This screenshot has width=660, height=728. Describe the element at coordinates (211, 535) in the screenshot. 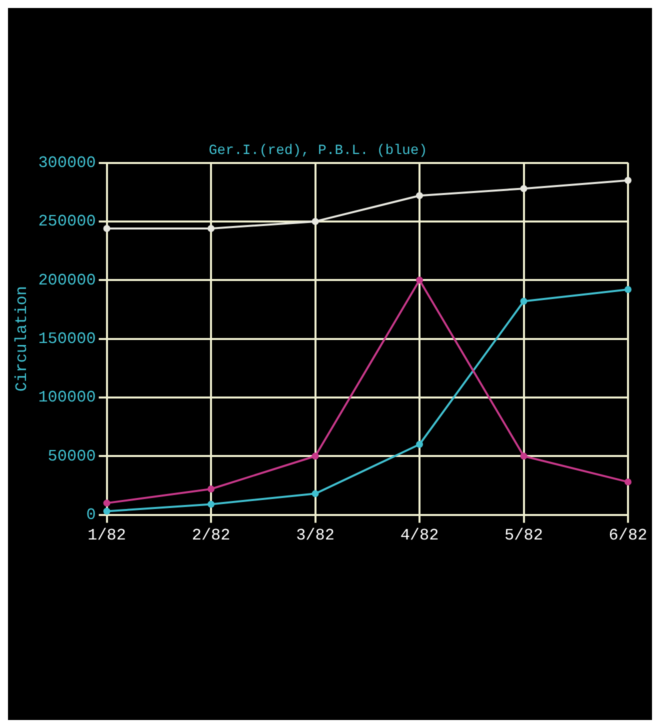

I see `x-tick-label: 2/82` at that location.